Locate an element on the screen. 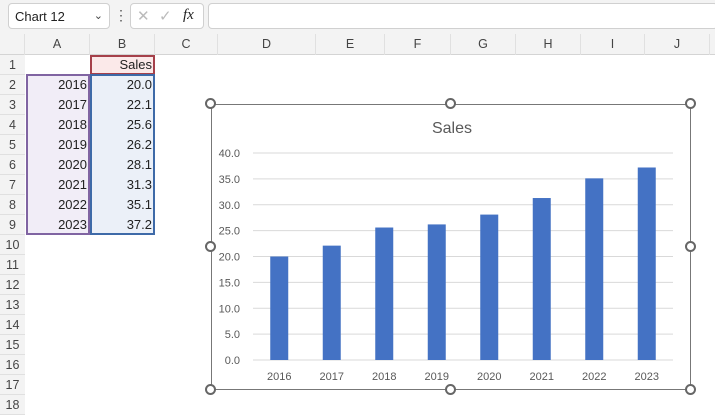 Image resolution: width=715 pixels, height=415 pixels. cell-B5: 26.2 is located at coordinates (139, 144).